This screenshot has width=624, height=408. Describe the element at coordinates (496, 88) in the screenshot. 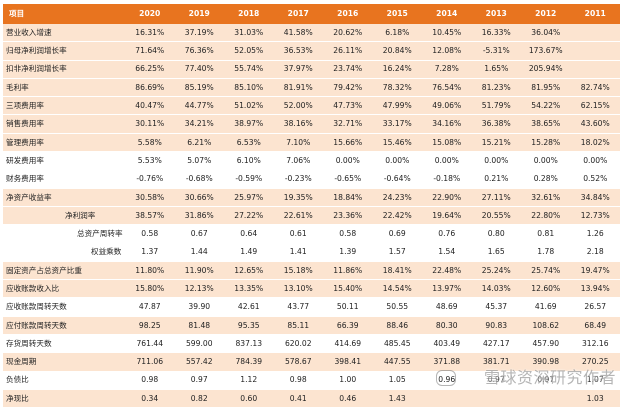

I see `table-cell: 81.23%` at that location.